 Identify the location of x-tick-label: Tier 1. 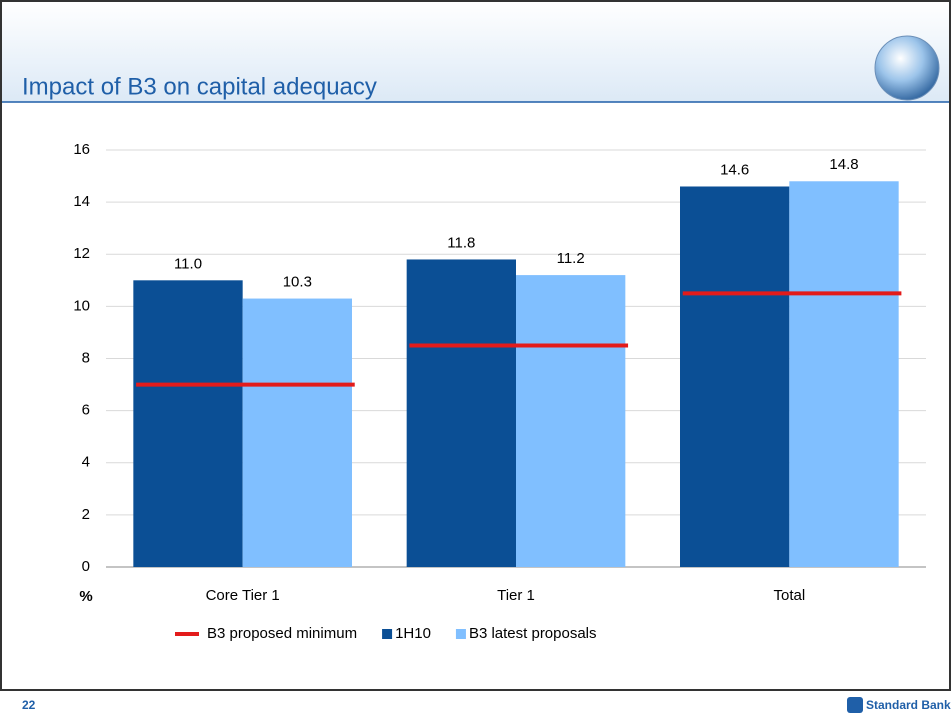
(516, 595).